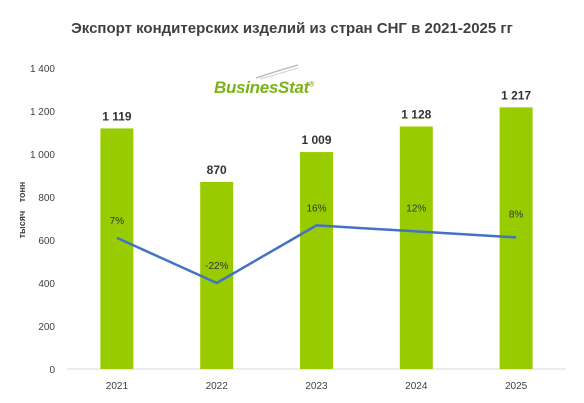 The image size is (584, 403). What do you see at coordinates (316, 208) in the screenshot?
I see `growth-label: 16%` at bounding box center [316, 208].